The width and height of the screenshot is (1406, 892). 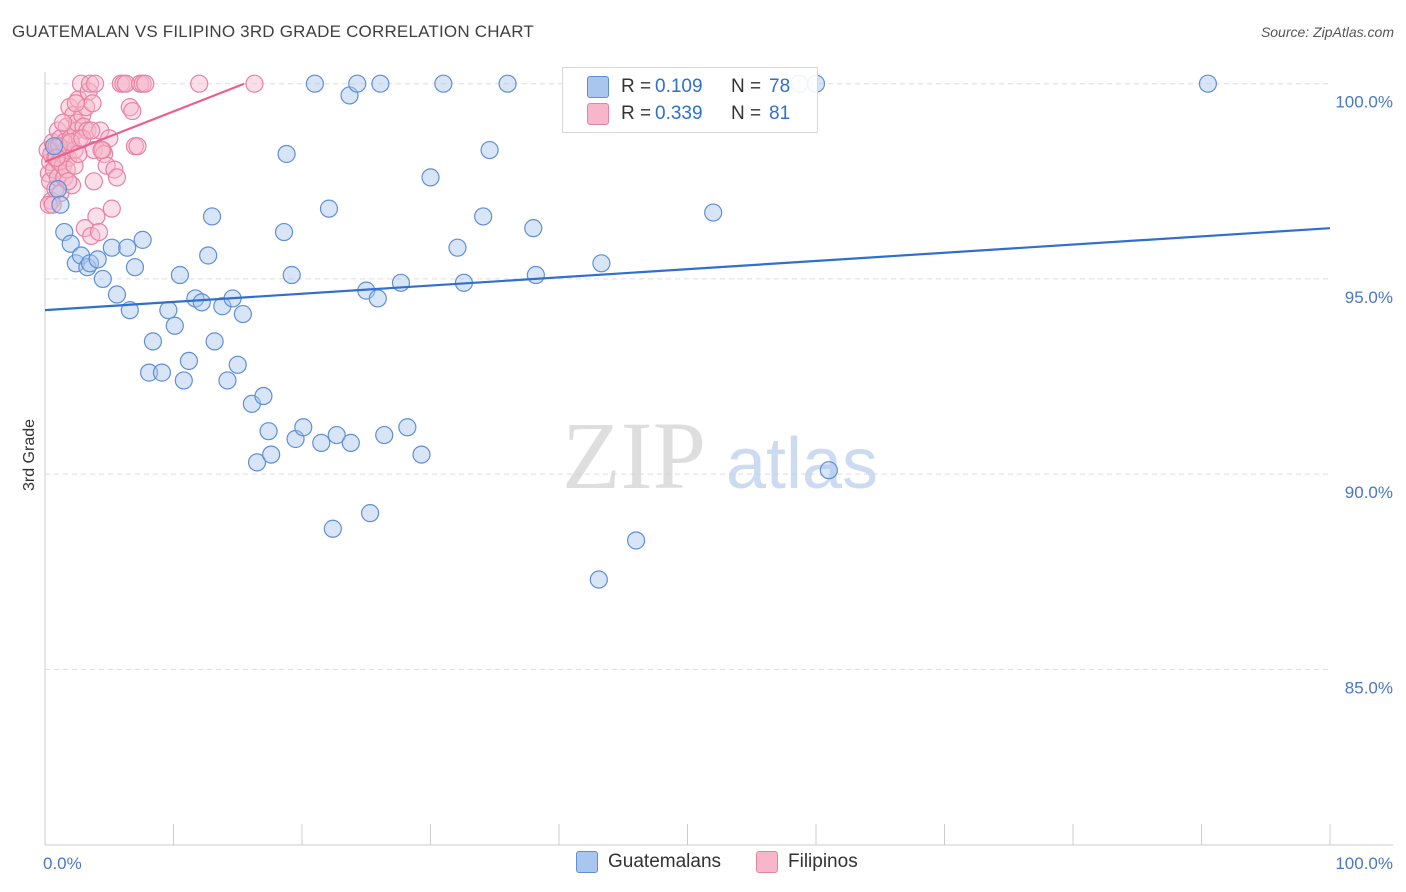 What do you see at coordinates (1369, 297) in the screenshot?
I see `y-tick-label: 95.0%` at bounding box center [1369, 297].